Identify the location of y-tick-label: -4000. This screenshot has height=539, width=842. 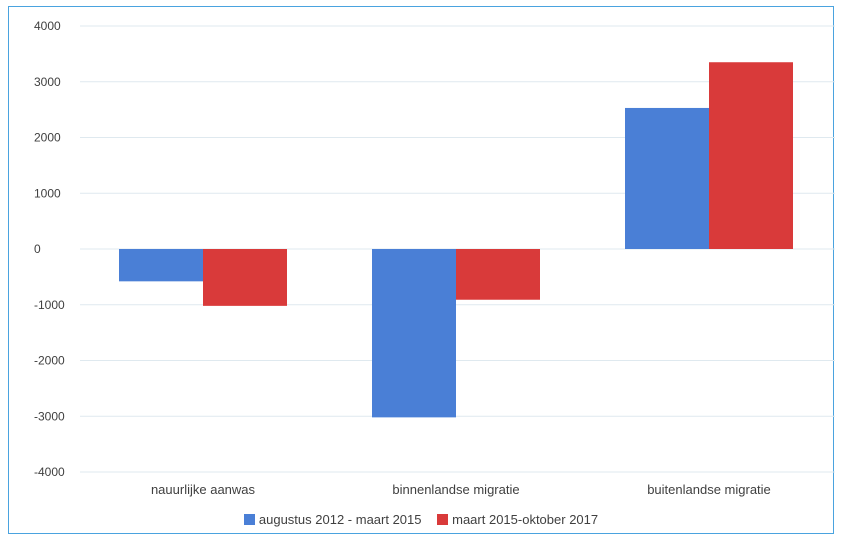
(49, 472).